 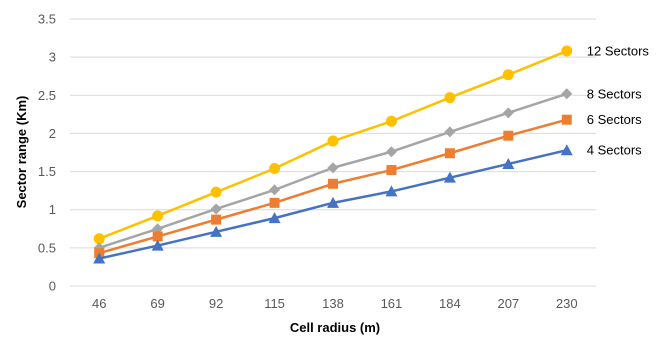 What do you see at coordinates (508, 303) in the screenshot?
I see `x-tick-label: 207` at bounding box center [508, 303].